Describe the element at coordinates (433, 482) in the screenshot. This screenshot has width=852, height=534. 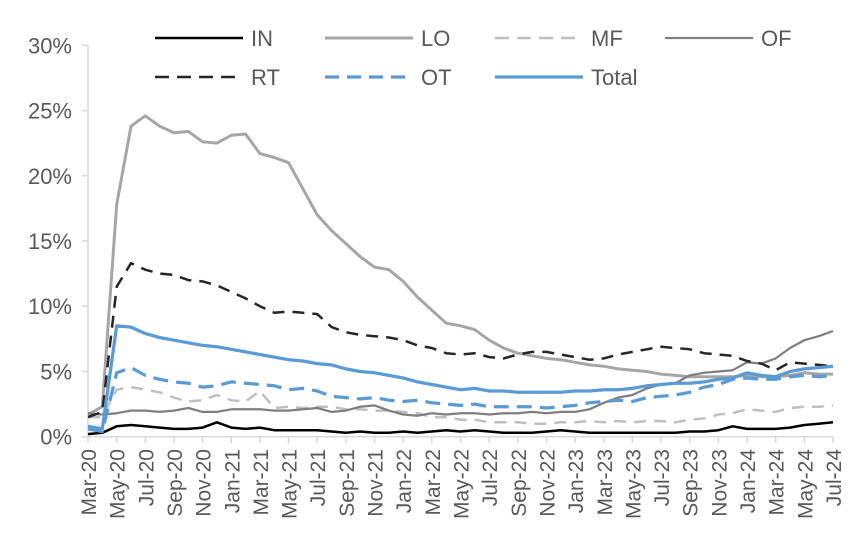
I see `x-tick-label: Mar-22` at that location.